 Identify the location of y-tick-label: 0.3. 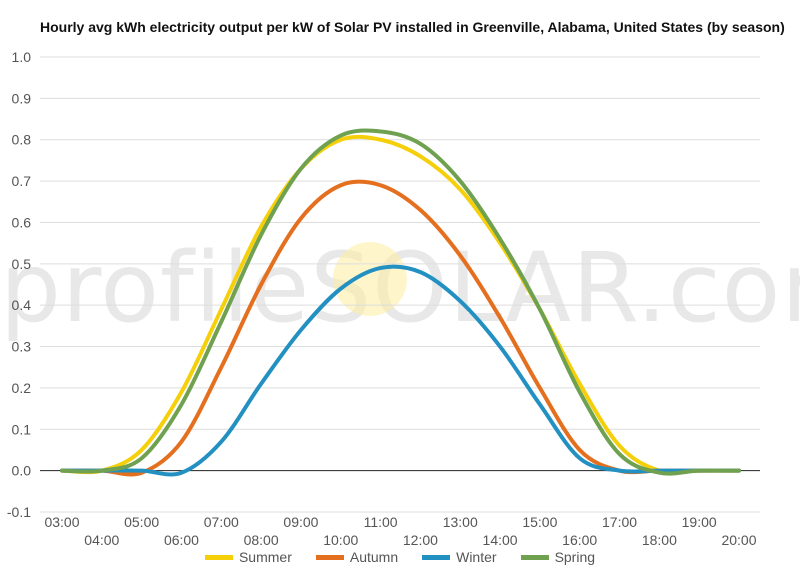
(22, 347).